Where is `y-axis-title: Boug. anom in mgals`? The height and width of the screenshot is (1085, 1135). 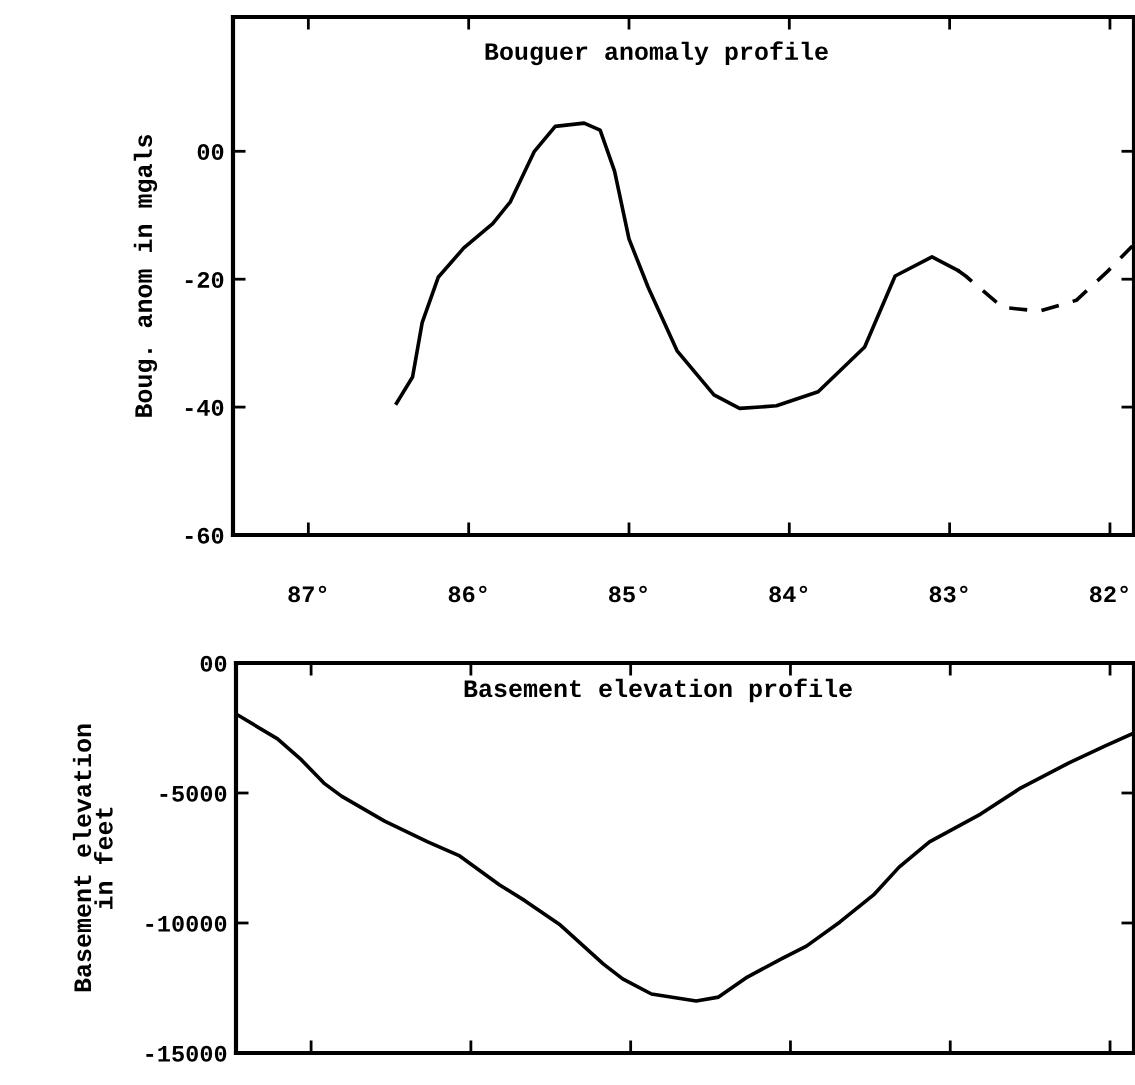 y-axis-title: Boug. anom in mgals is located at coordinates (145, 276).